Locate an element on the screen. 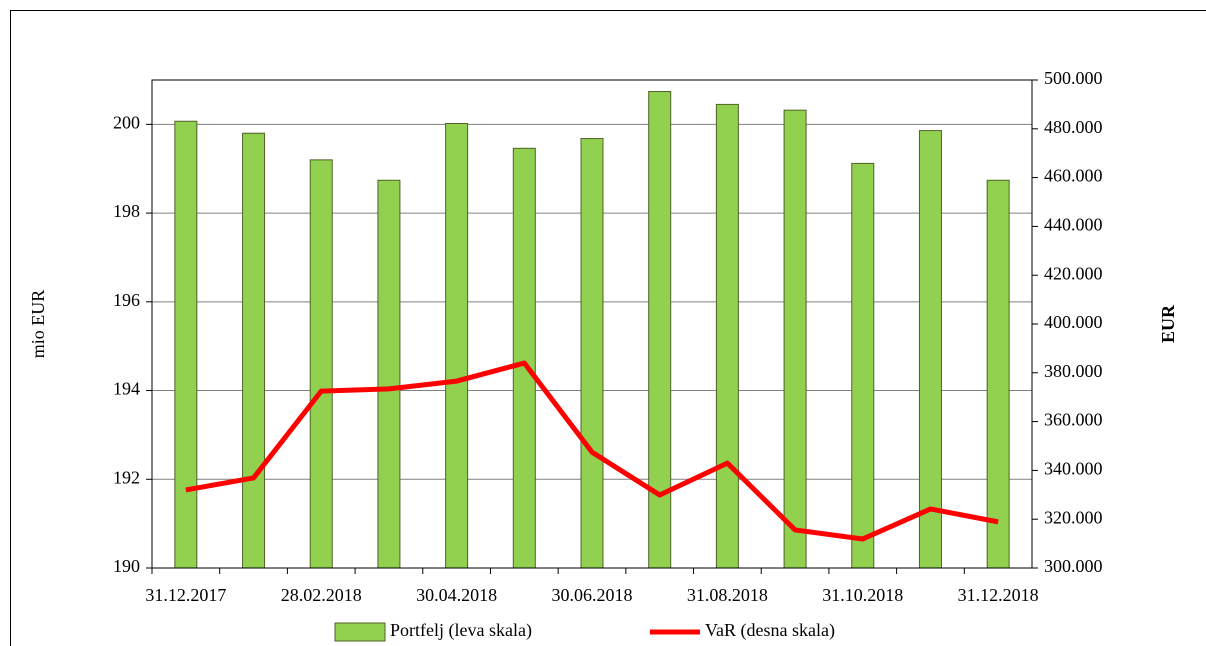 This screenshot has width=1206, height=646. x-tick-label: 30.06.2018 is located at coordinates (592, 595).